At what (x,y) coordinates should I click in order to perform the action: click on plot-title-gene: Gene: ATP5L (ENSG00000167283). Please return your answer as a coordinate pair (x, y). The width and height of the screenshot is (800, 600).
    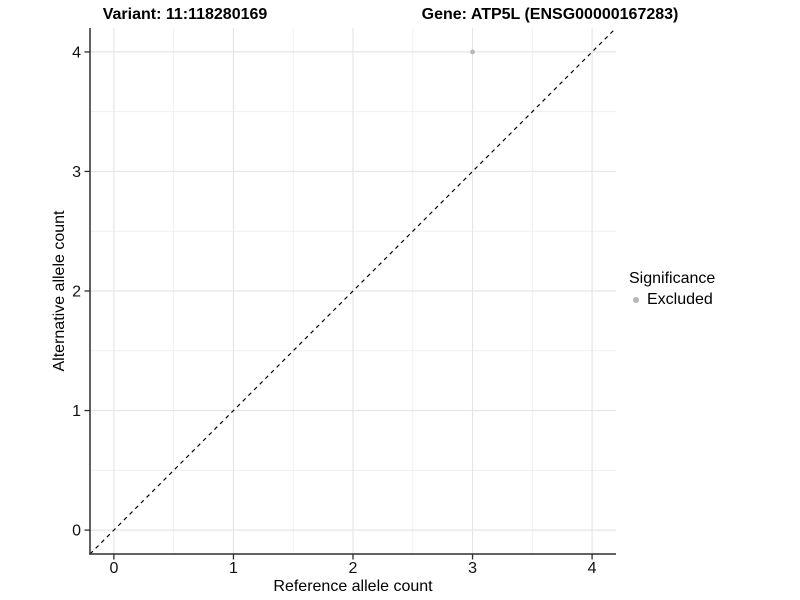
    Looking at the image, I should click on (550, 14).